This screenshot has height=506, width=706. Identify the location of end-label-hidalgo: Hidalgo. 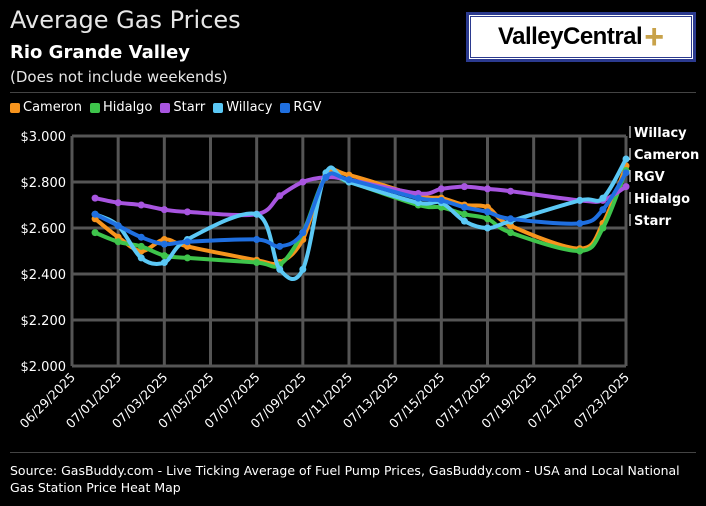
(662, 199).